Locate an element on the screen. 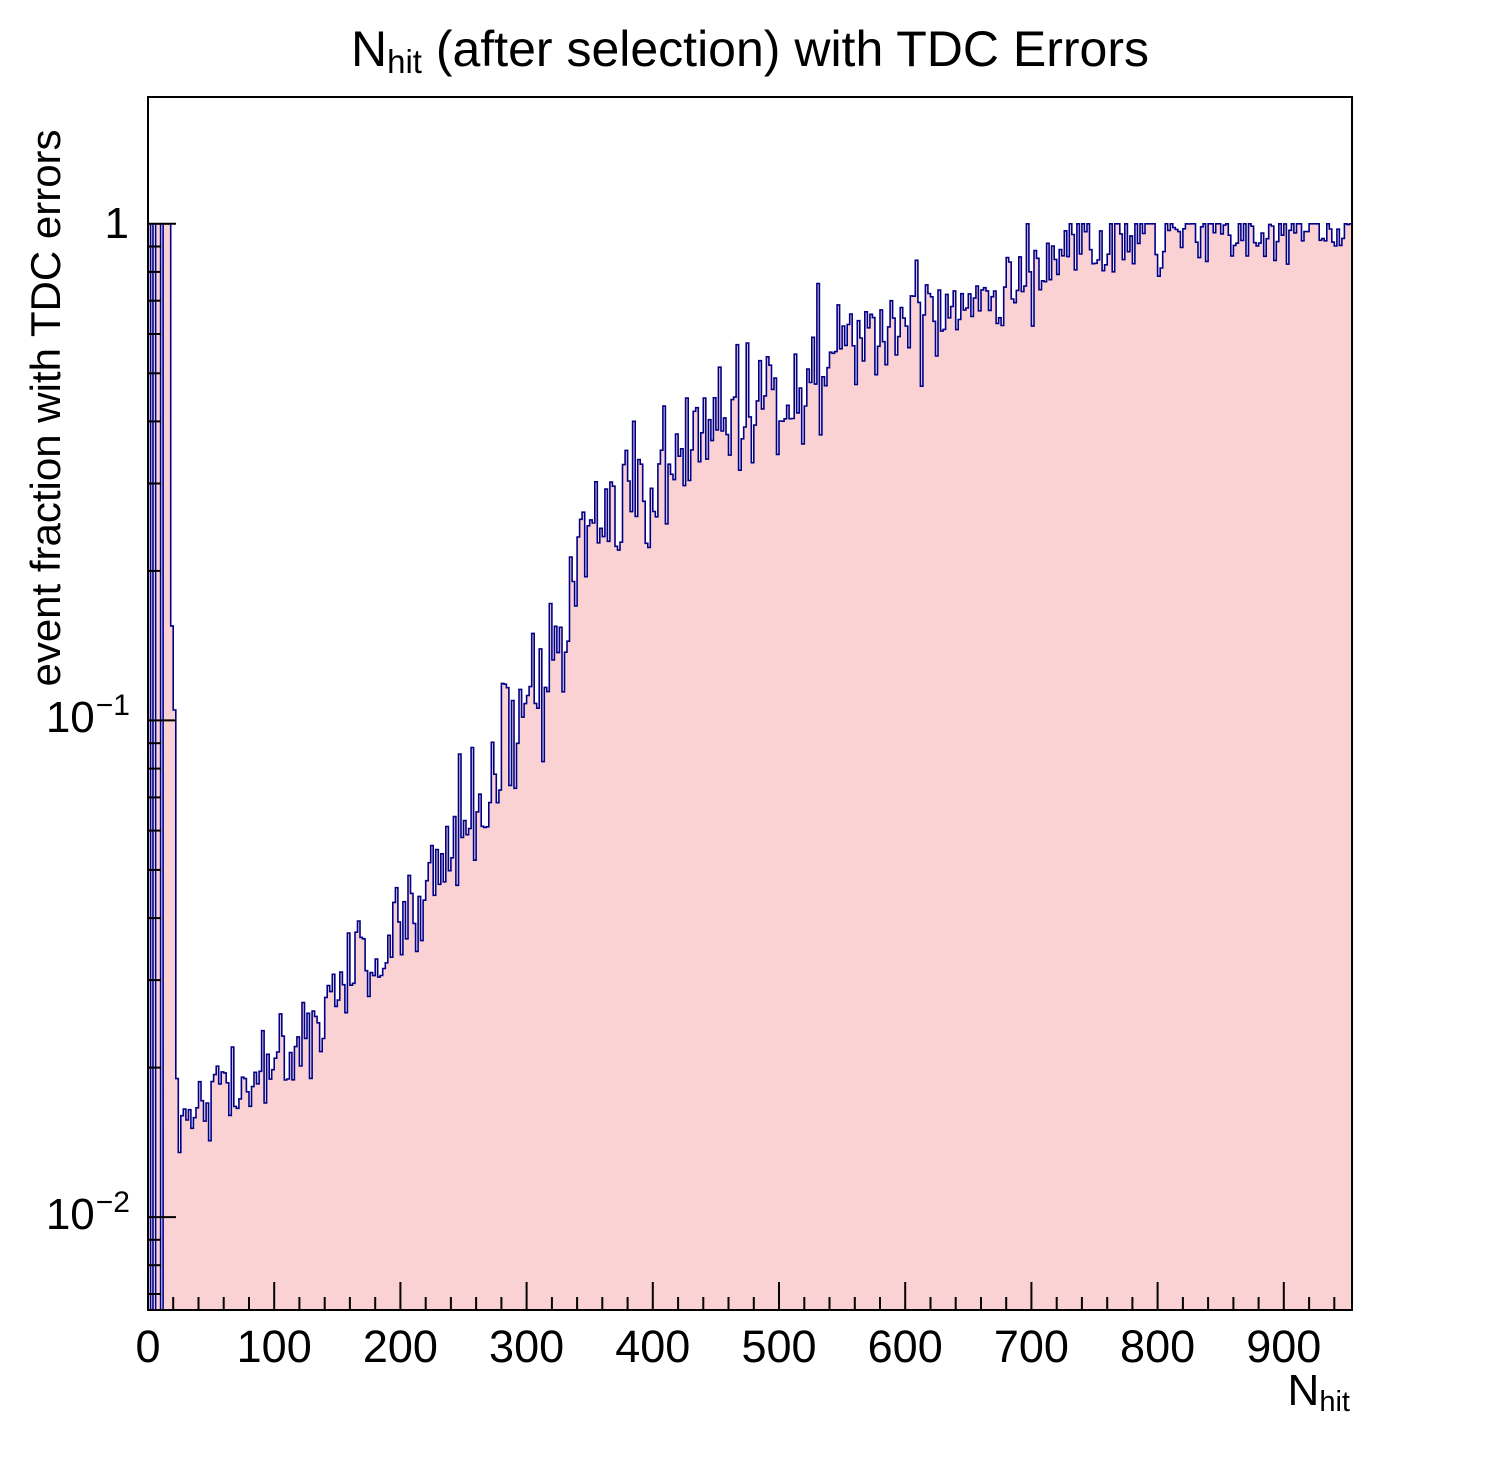 The width and height of the screenshot is (1496, 1472). x-tick-label: 600 is located at coordinates (905, 1346).